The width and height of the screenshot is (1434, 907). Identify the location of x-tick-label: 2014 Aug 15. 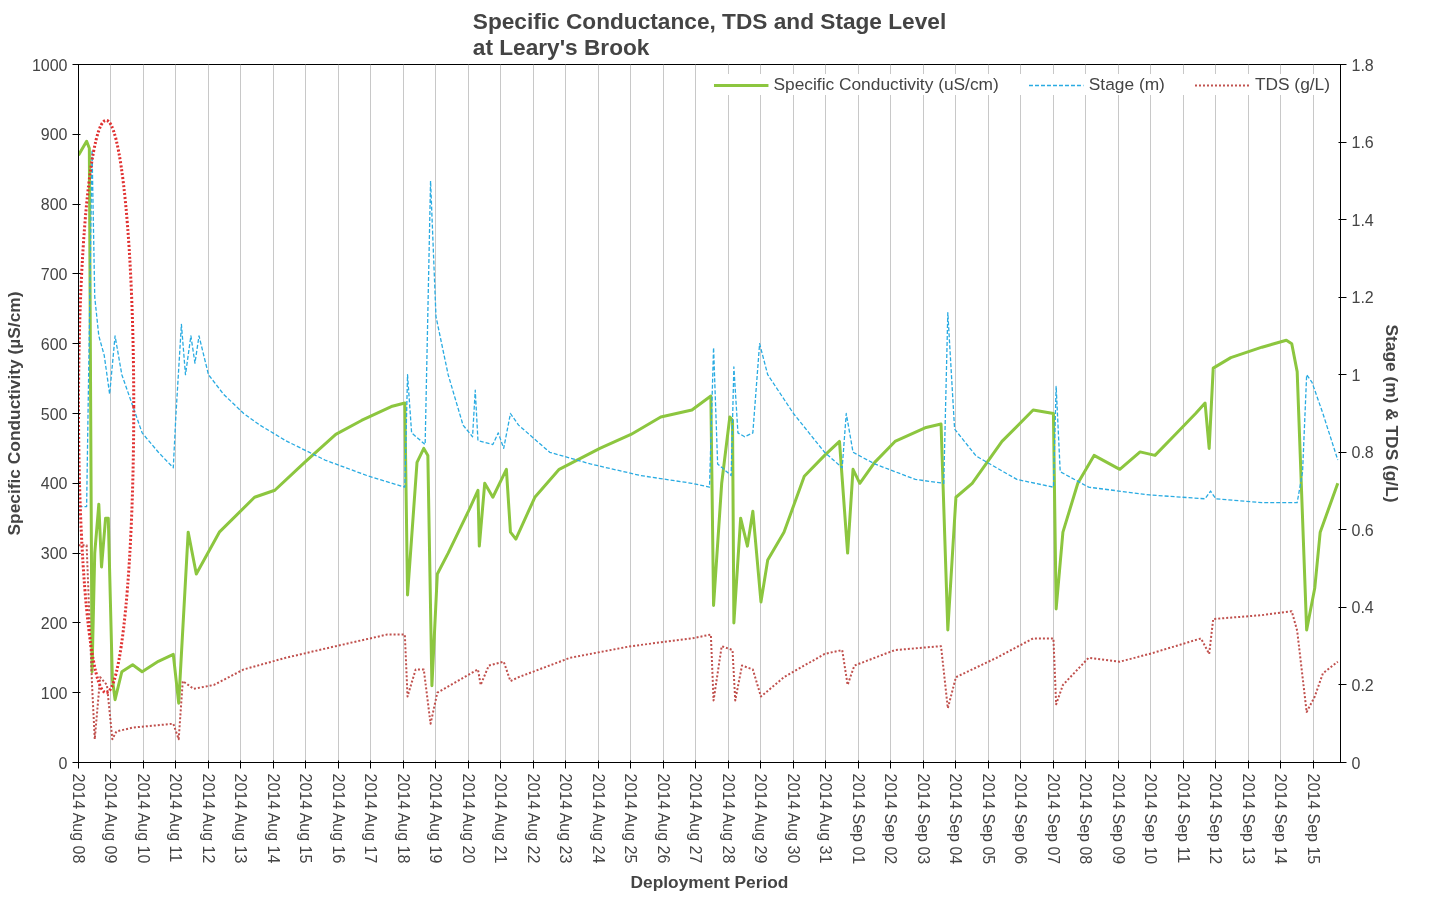
(306, 818).